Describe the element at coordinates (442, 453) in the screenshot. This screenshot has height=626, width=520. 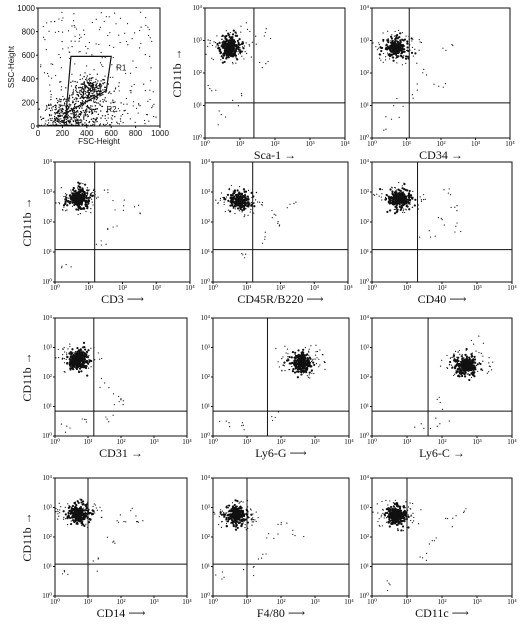
I see `x-axis-title: Ly6-C →` at that location.